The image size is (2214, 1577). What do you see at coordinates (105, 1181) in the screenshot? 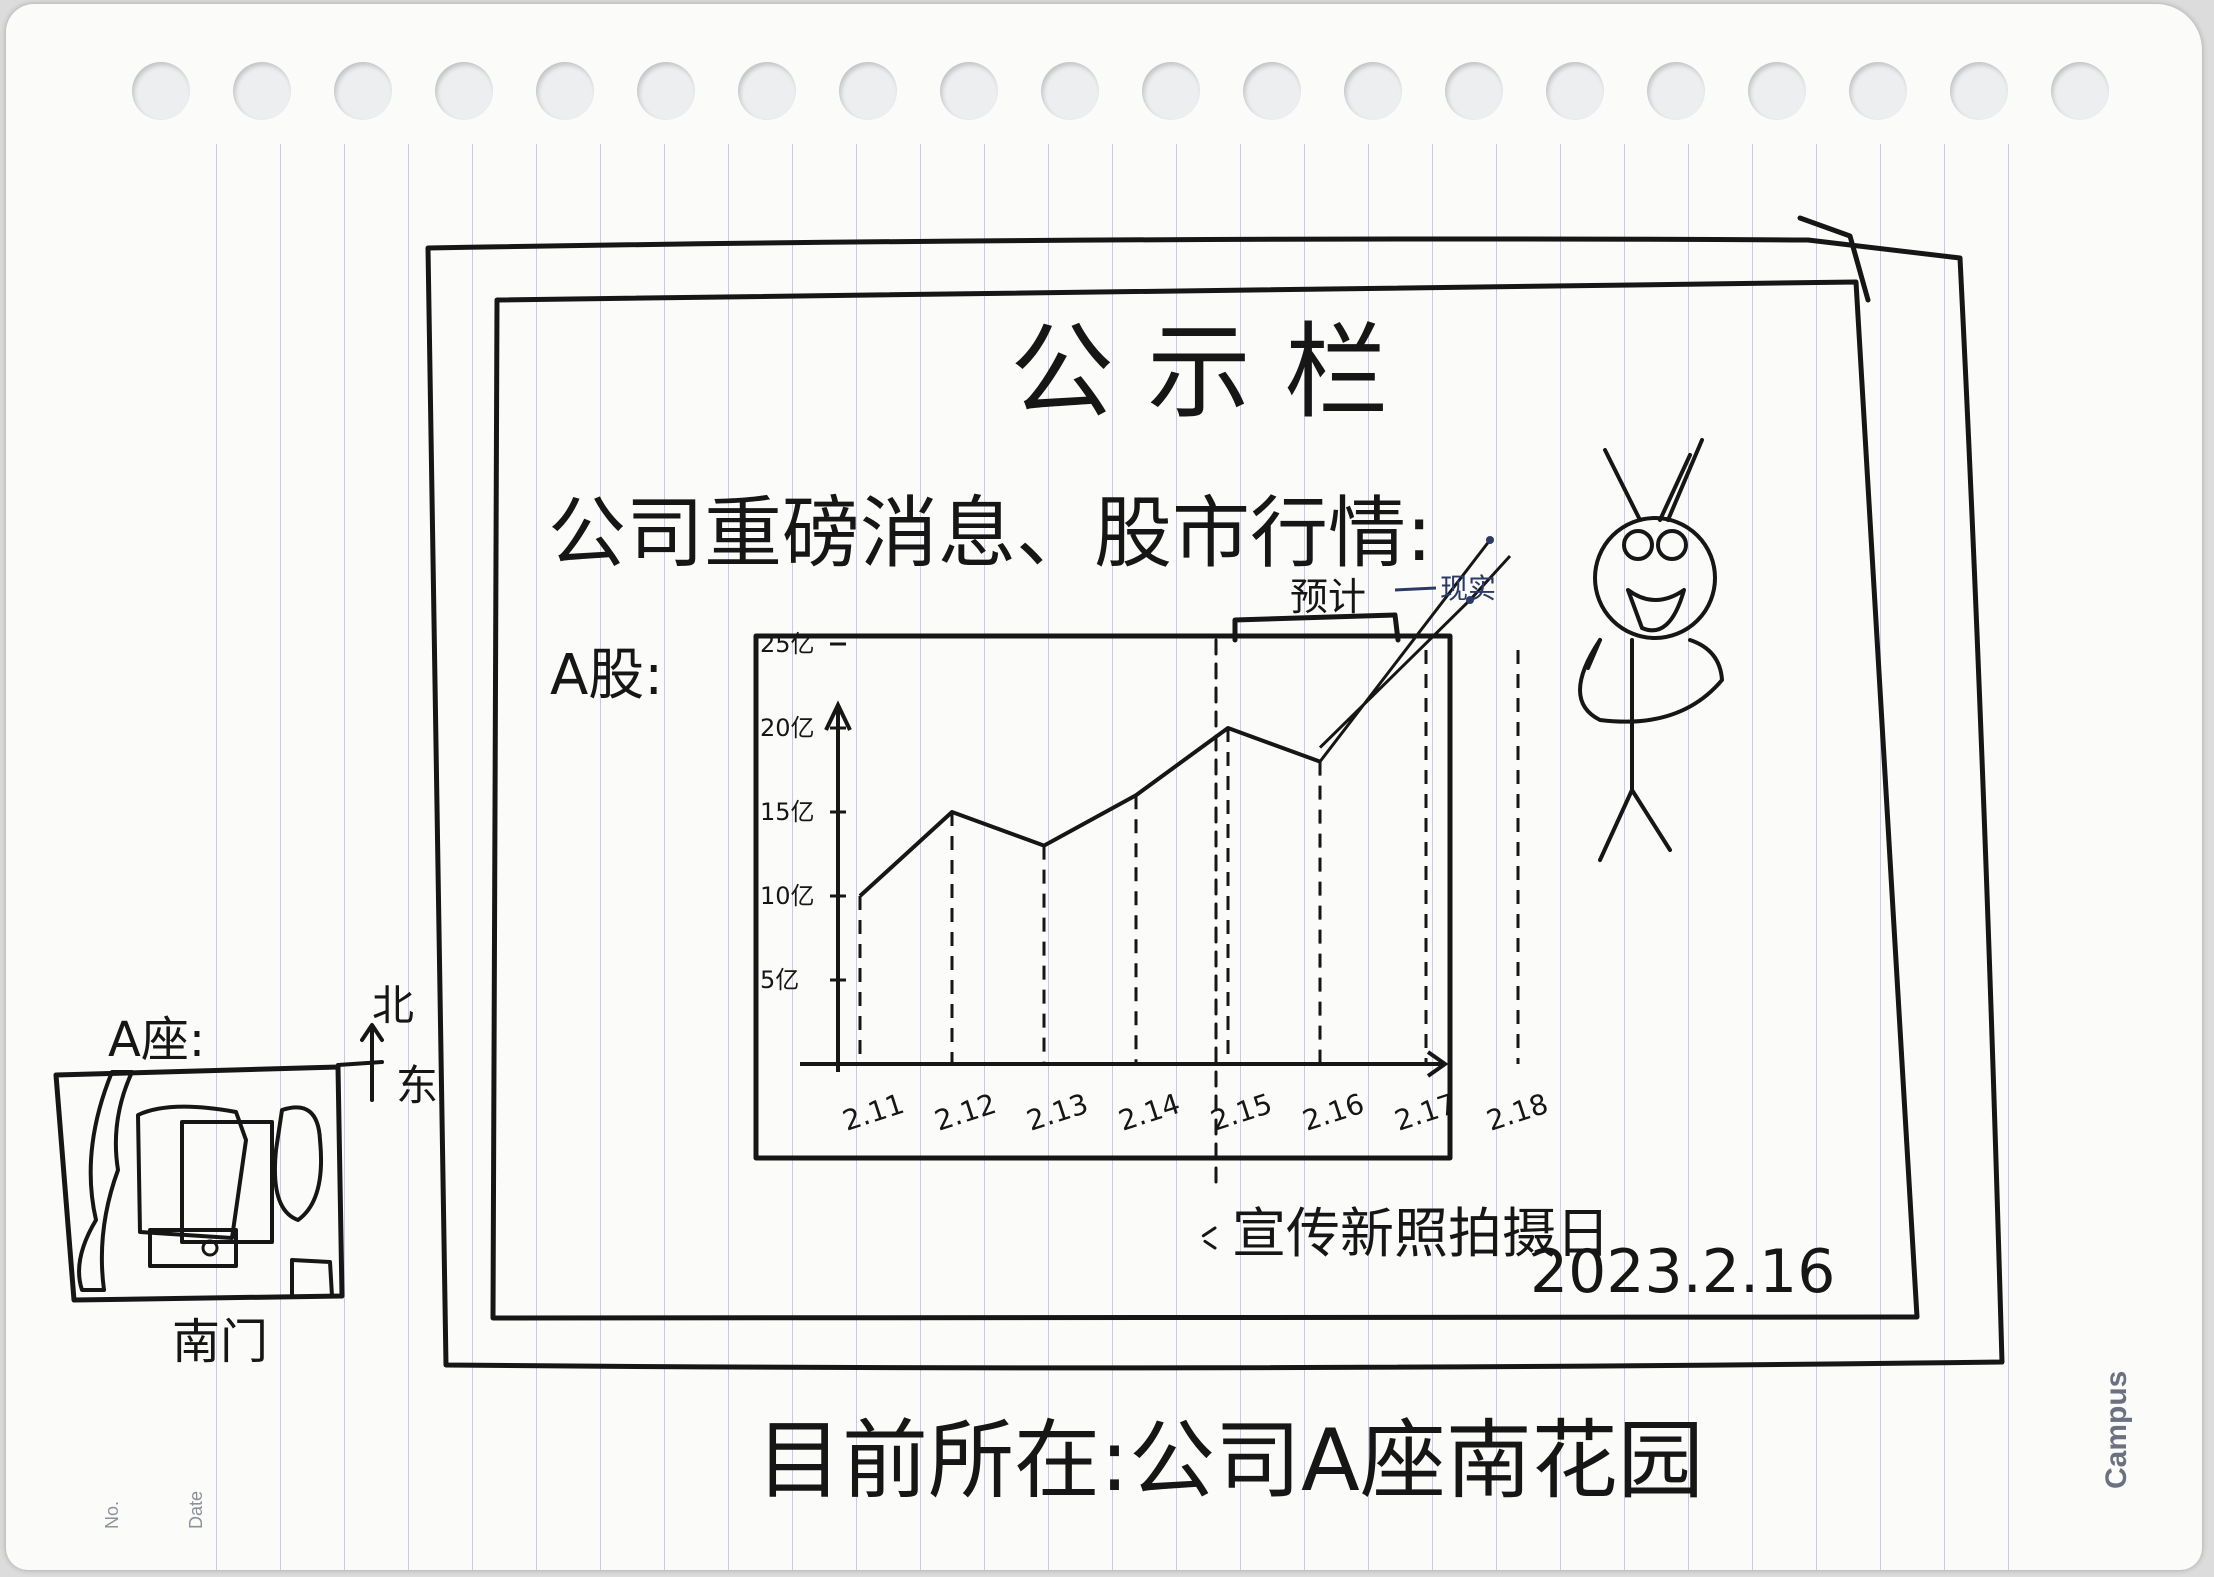
I see `map-tree-band` at bounding box center [105, 1181].